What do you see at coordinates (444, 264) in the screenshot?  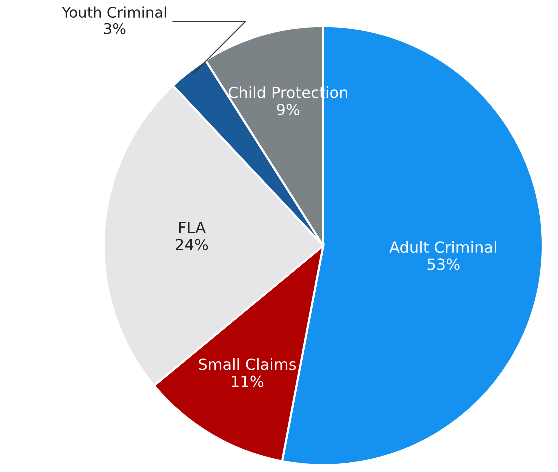 I see `data-label: 53%` at bounding box center [444, 264].